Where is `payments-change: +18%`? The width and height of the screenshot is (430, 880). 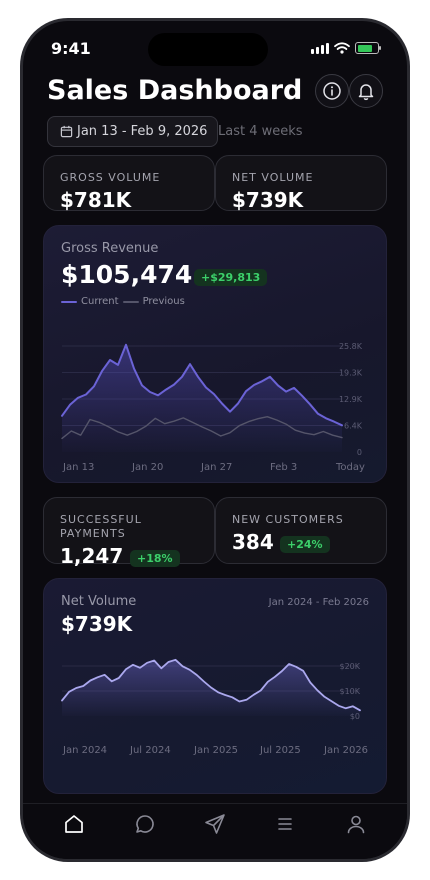 payments-change: +18% is located at coordinates (155, 558).